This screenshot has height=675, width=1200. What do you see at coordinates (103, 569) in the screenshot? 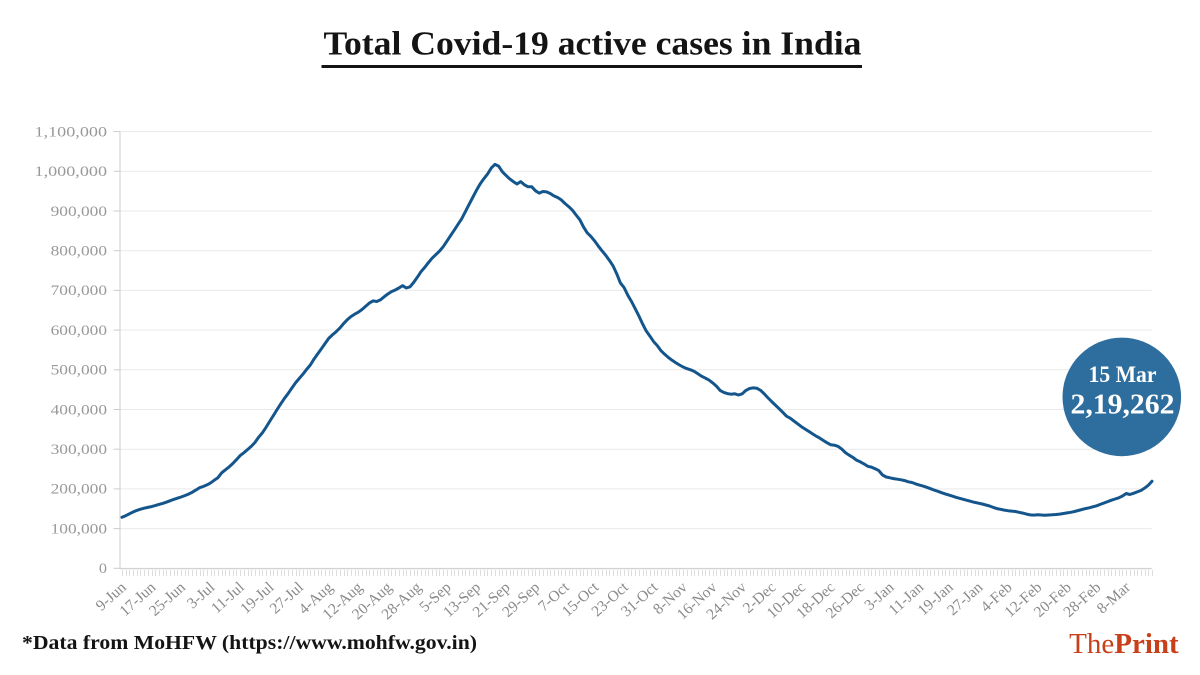
I see `svg-text: 0` at bounding box center [103, 569].